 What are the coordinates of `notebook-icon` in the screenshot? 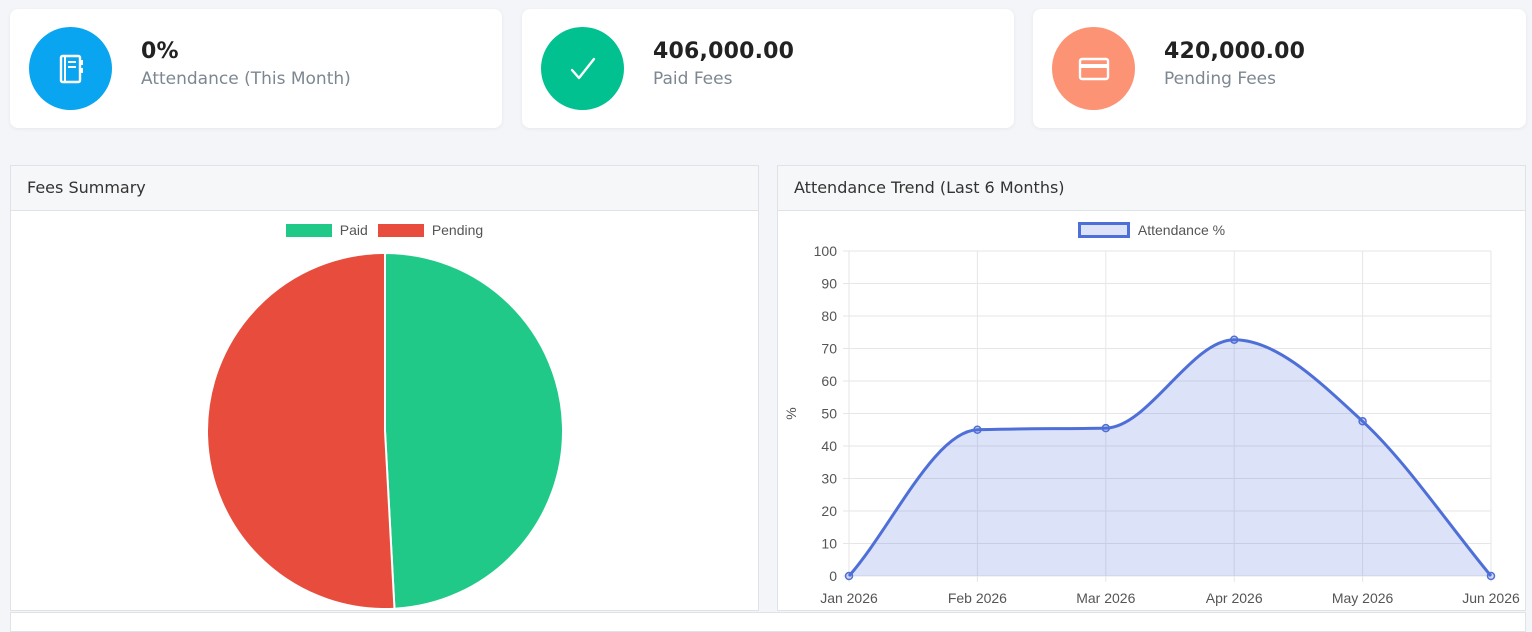 It's located at (71, 68).